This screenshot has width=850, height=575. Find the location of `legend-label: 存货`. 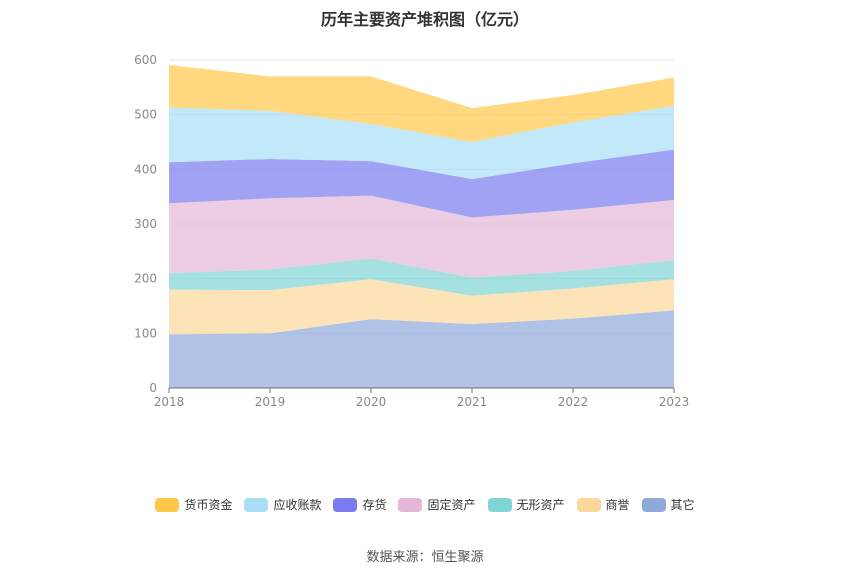

legend-label: 存货 is located at coordinates (374, 505).